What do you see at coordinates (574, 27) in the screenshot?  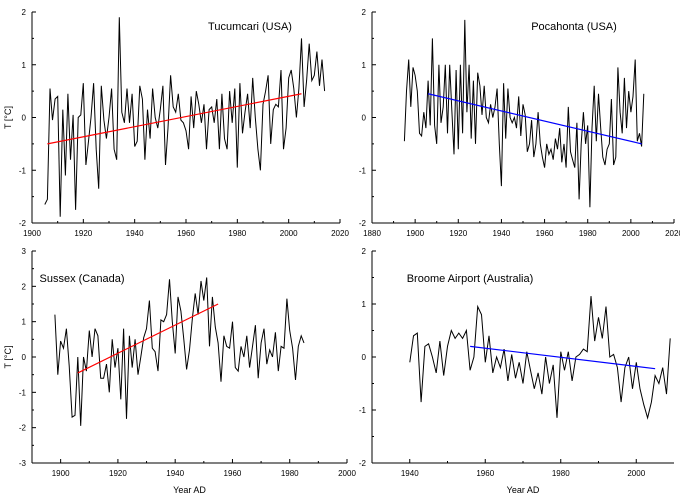 I see `panel-title: Pocahonta (USA)` at bounding box center [574, 27].